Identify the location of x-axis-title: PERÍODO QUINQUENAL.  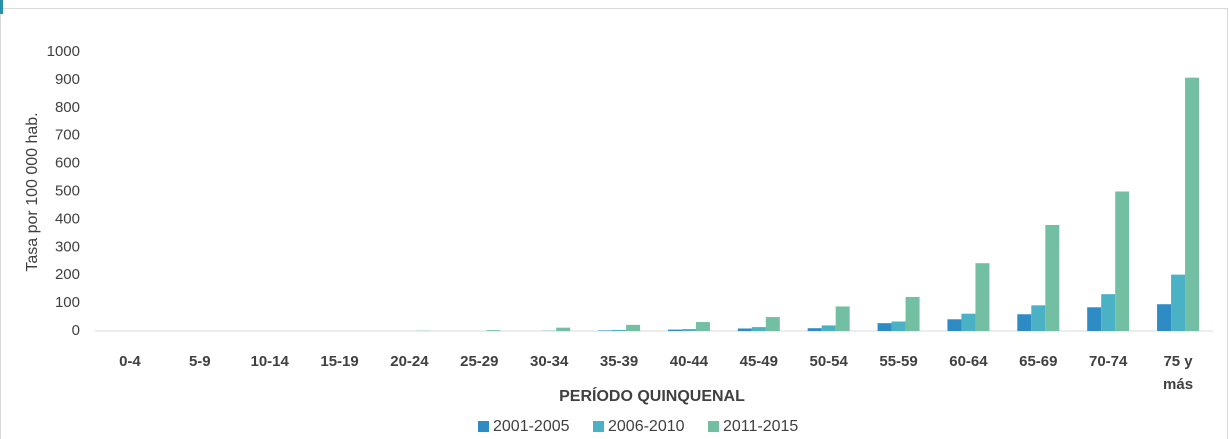
(652, 395).